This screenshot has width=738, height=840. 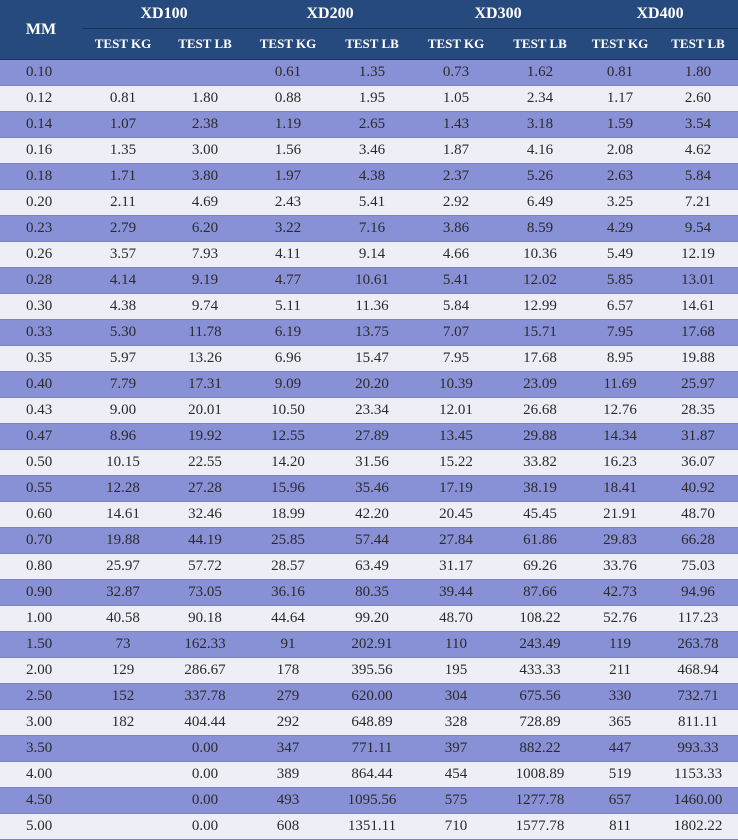 What do you see at coordinates (620, 696) in the screenshot?
I see `xd400-kg-cell: 330` at bounding box center [620, 696].